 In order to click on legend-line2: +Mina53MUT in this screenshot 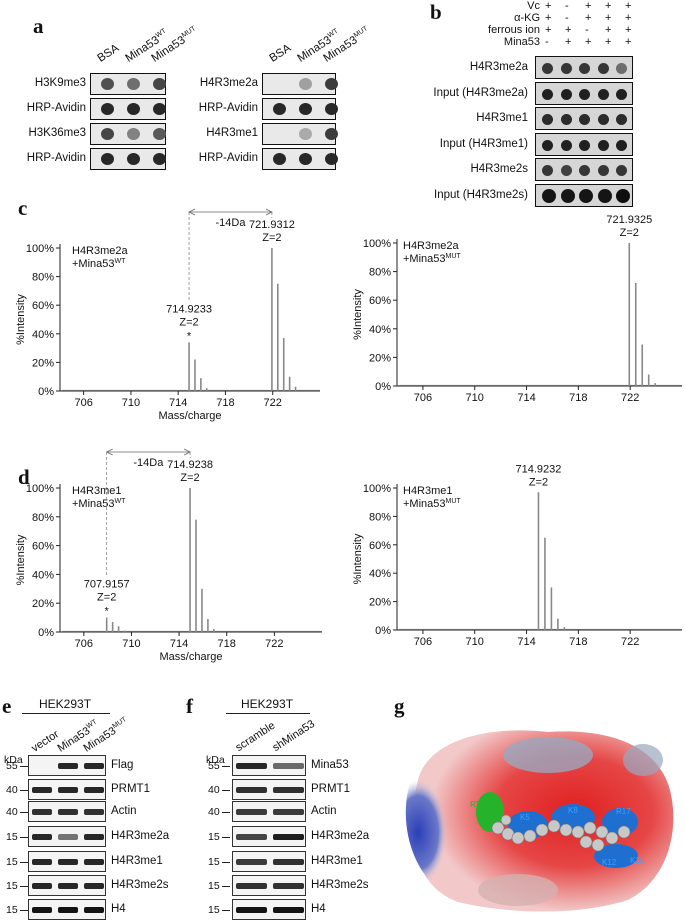, I will do `click(432, 504)`.